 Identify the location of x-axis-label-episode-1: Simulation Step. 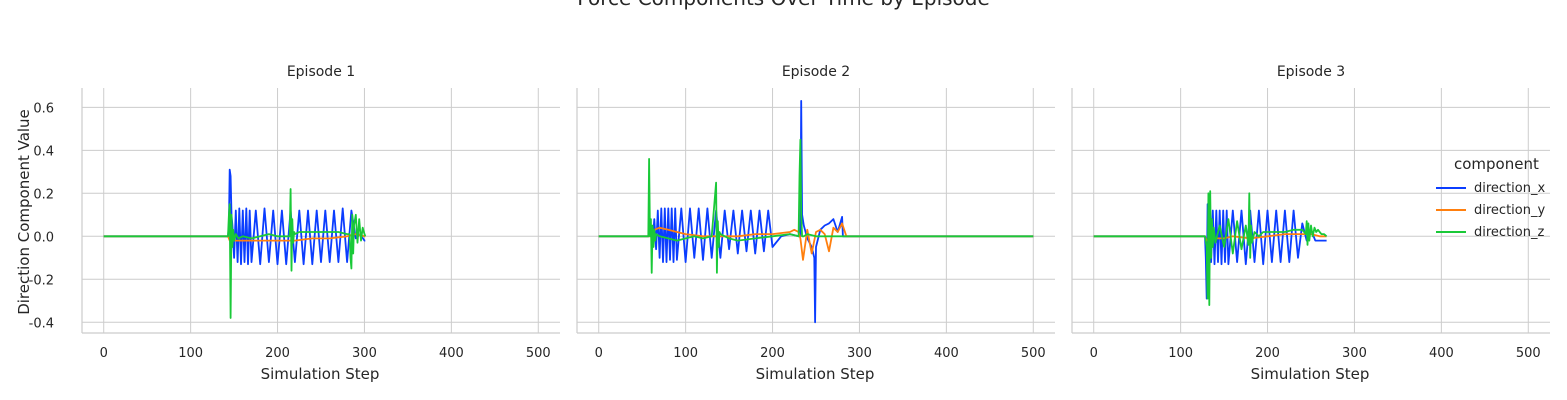
(320, 374).